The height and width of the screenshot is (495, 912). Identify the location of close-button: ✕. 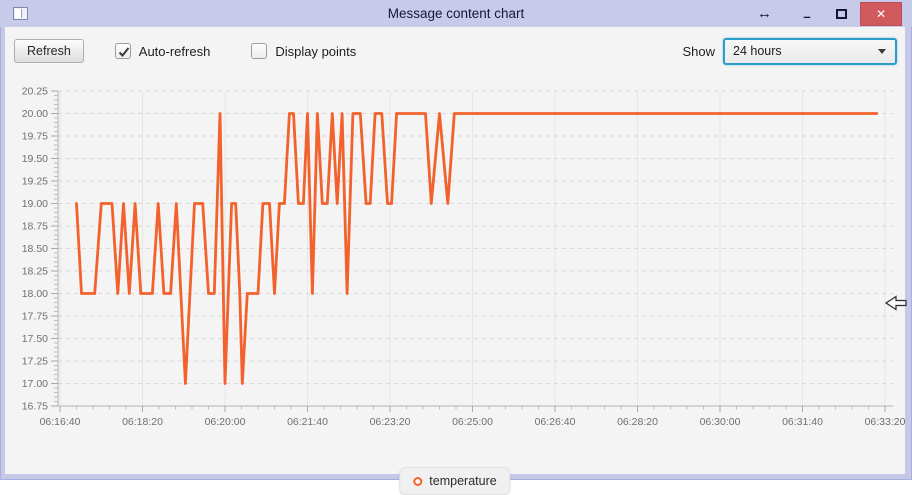
(881, 13).